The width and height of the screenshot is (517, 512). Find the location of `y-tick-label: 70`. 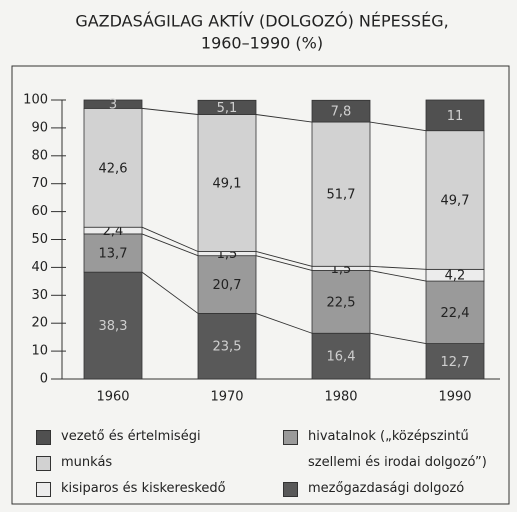

y-tick-label: 70 is located at coordinates (39, 183).